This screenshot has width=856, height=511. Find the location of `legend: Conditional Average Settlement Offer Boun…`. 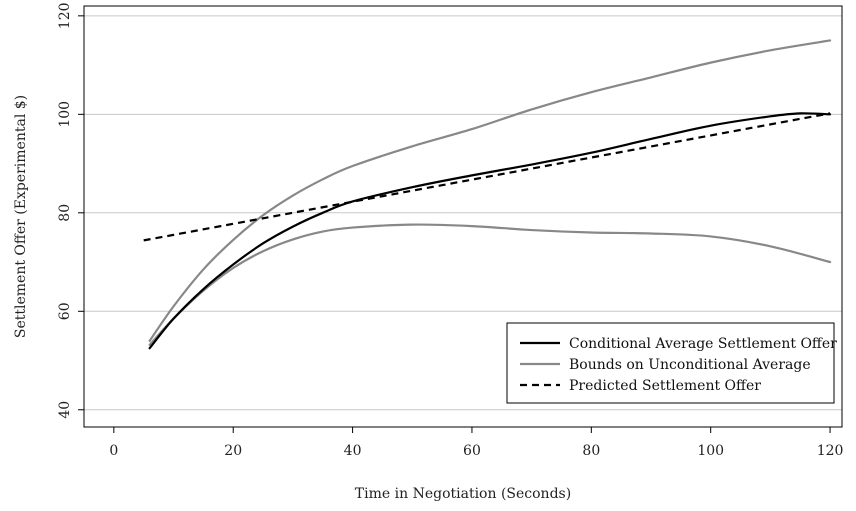

legend: Conditional Average Settlement Offer Boun… is located at coordinates (671, 363).